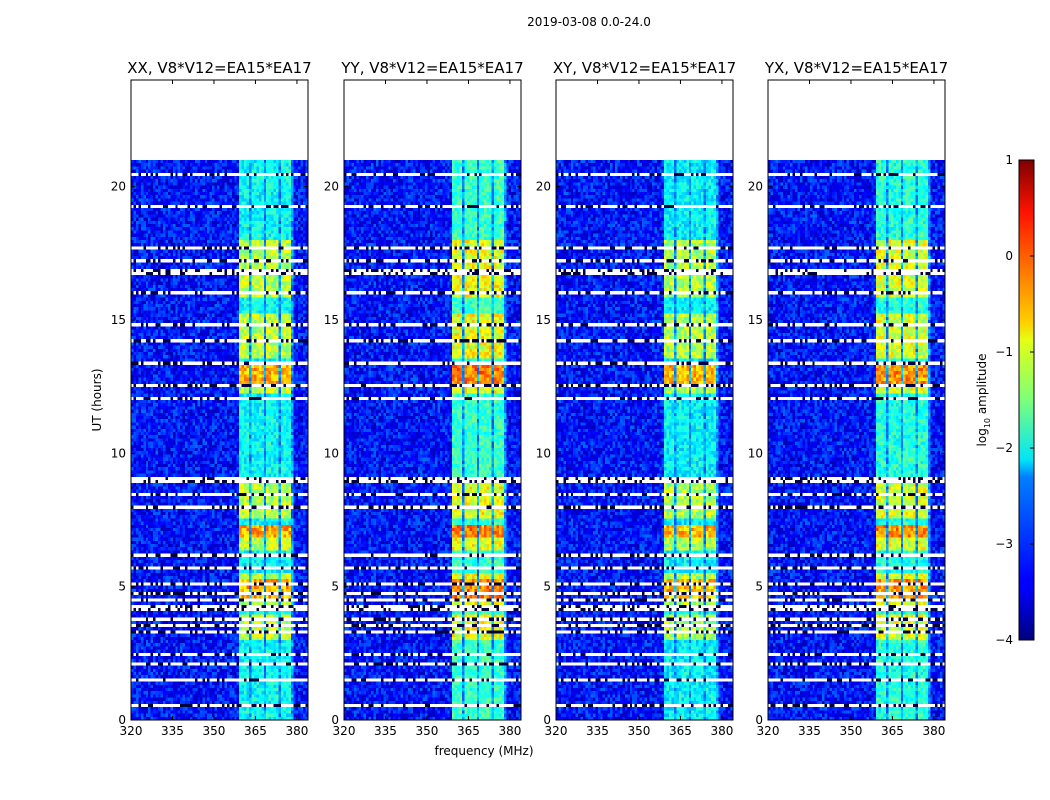 The height and width of the screenshot is (800, 1050). I want to click on y-axis-label: UT (hours), so click(97, 399).